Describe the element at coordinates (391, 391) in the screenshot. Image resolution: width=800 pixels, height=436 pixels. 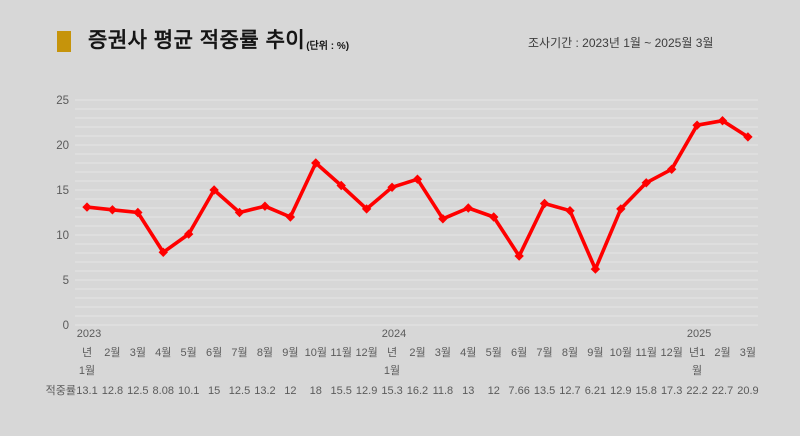
I see `value-label: 15.3` at that location.